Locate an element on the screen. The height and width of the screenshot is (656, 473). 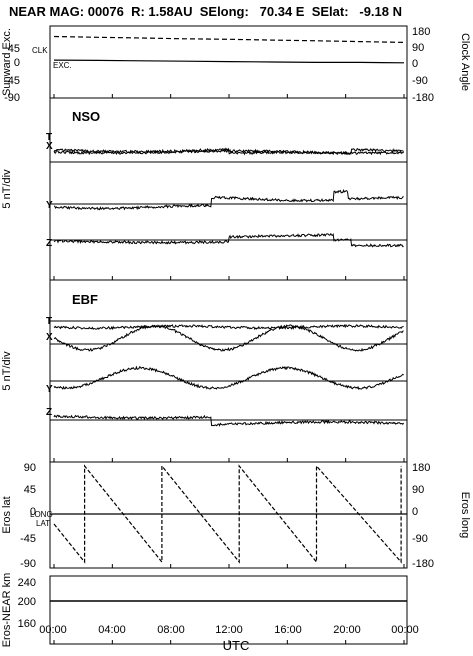
tick-range-200: 200 is located at coordinates (27, 602).